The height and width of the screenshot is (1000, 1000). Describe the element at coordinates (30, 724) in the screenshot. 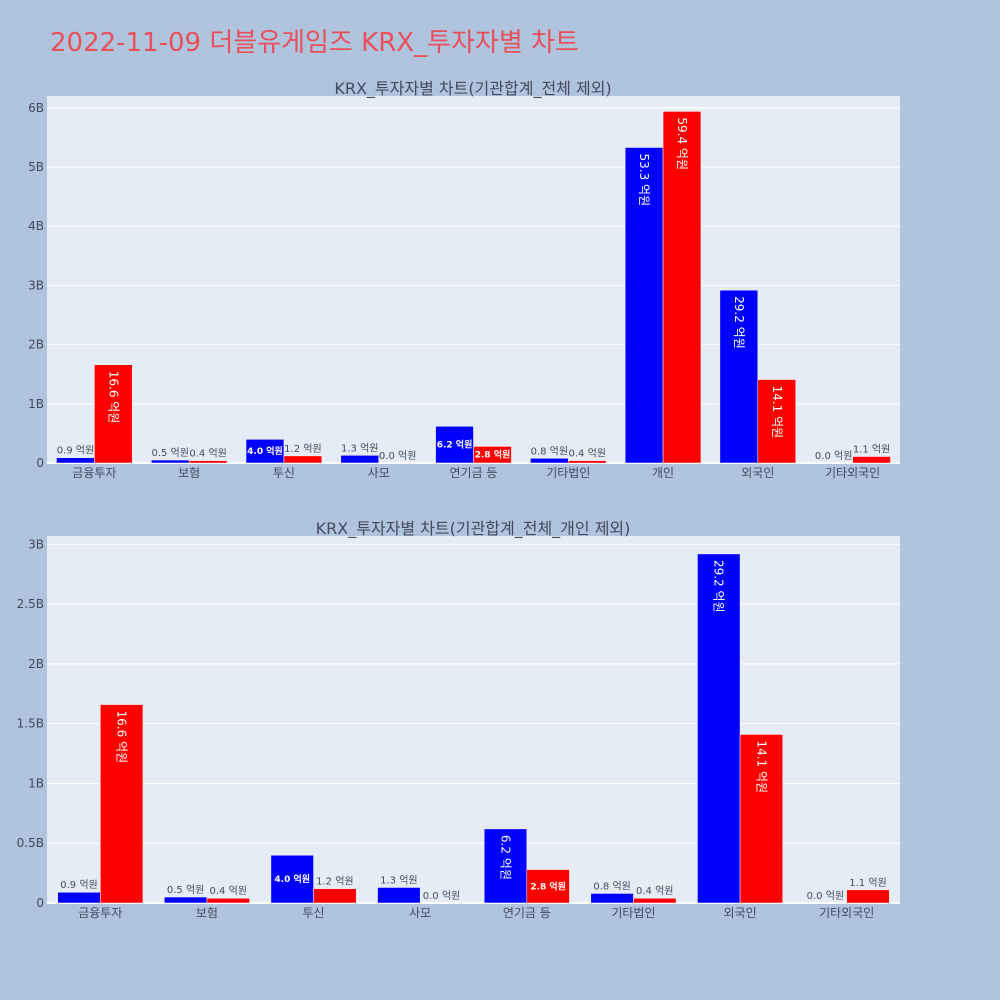

I see `y-tick-label: 1.5B` at that location.